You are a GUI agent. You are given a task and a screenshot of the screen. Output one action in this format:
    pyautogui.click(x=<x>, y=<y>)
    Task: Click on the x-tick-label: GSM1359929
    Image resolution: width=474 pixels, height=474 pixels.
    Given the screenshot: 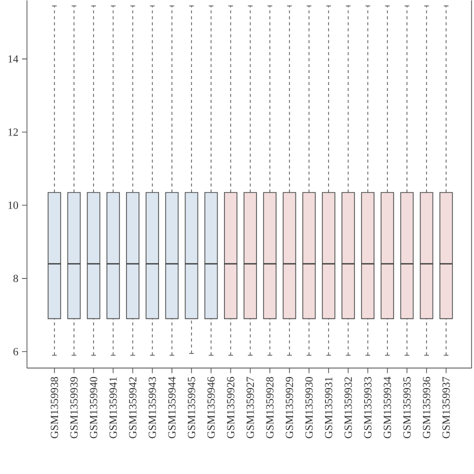 What is the action you would take?
    pyautogui.click(x=290, y=407)
    